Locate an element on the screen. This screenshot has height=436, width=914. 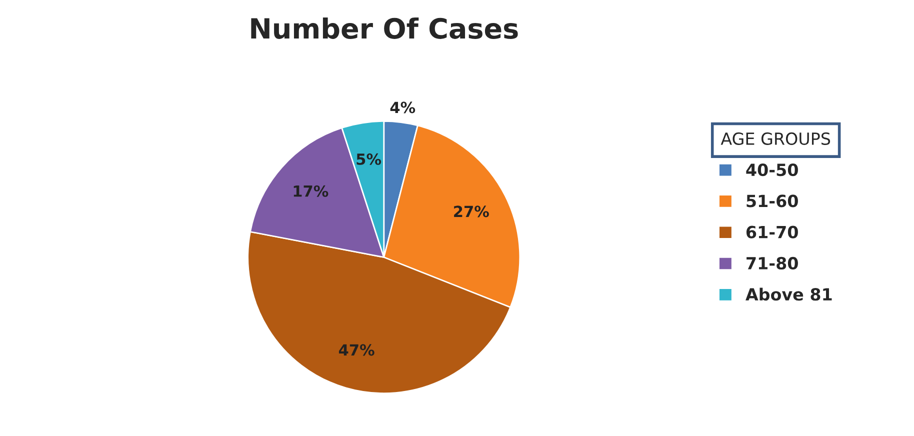
legend-label: 51-60 is located at coordinates (772, 201).